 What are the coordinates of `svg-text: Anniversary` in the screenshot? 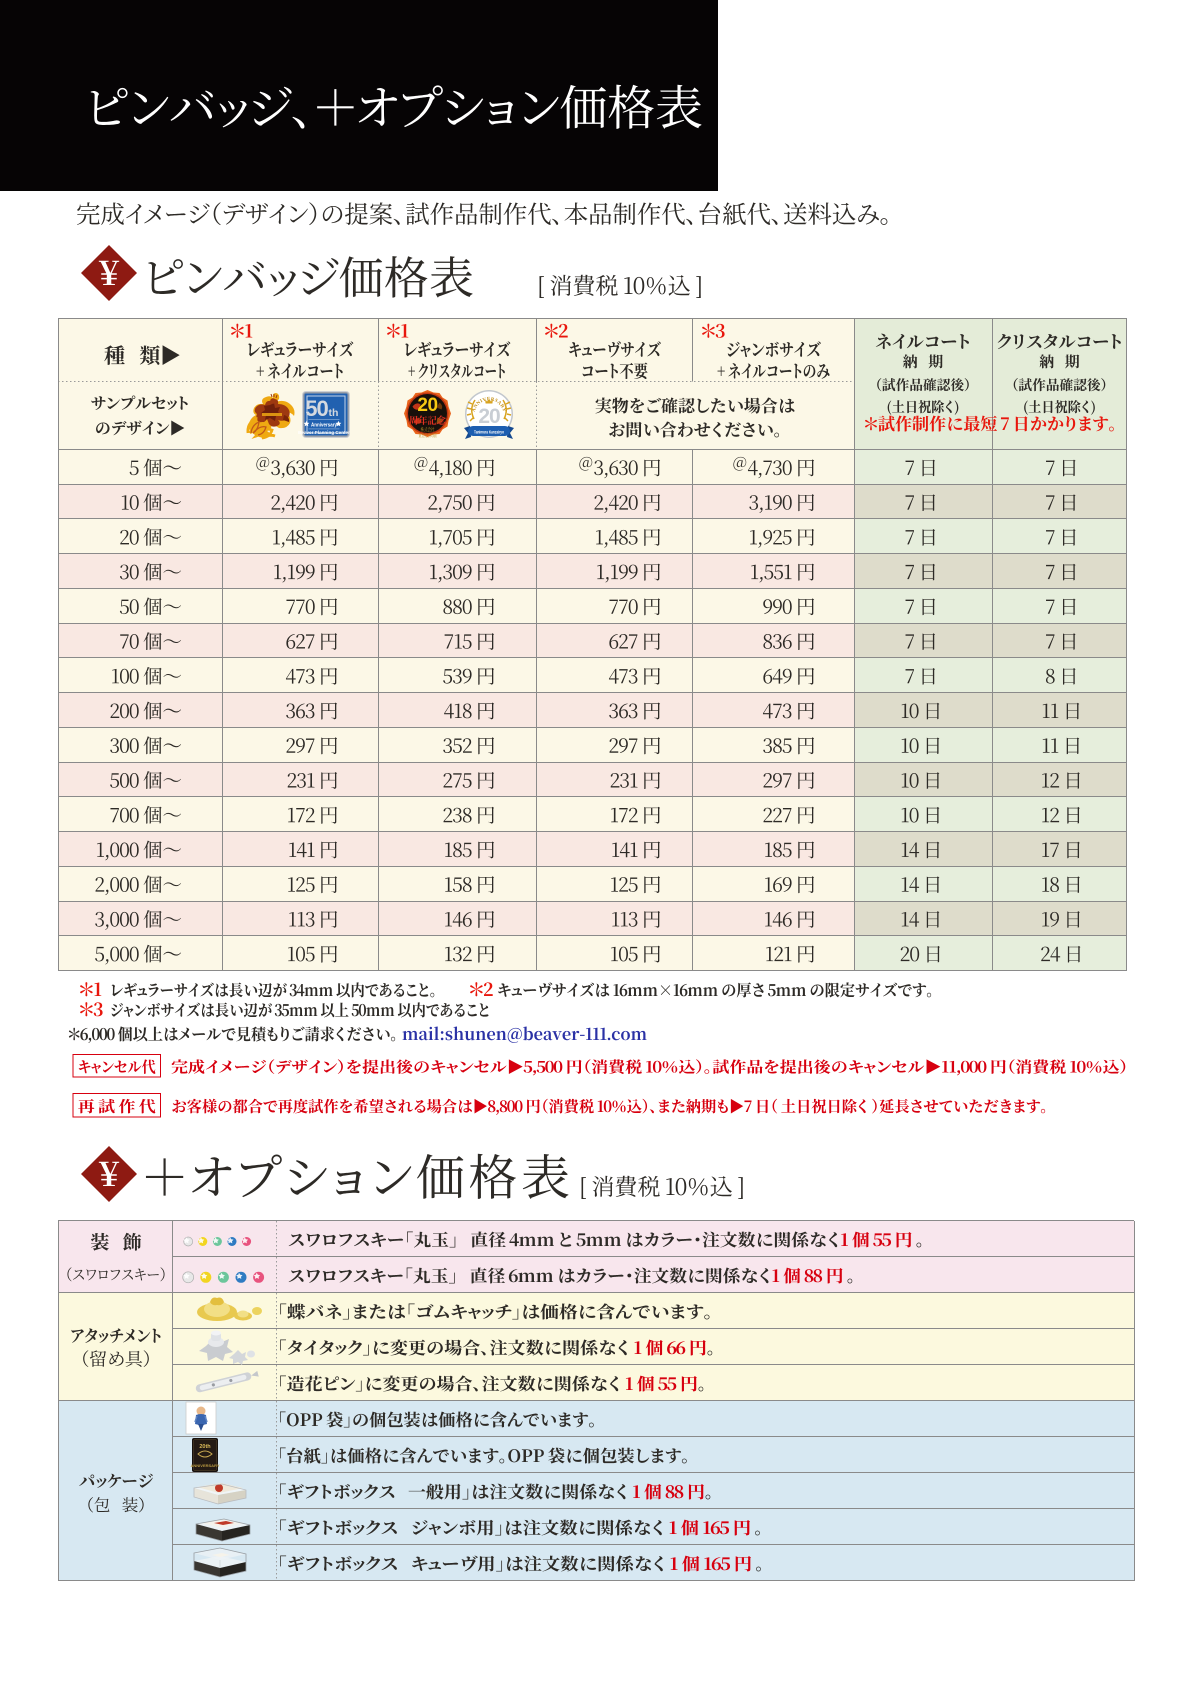 It's located at (324, 426).